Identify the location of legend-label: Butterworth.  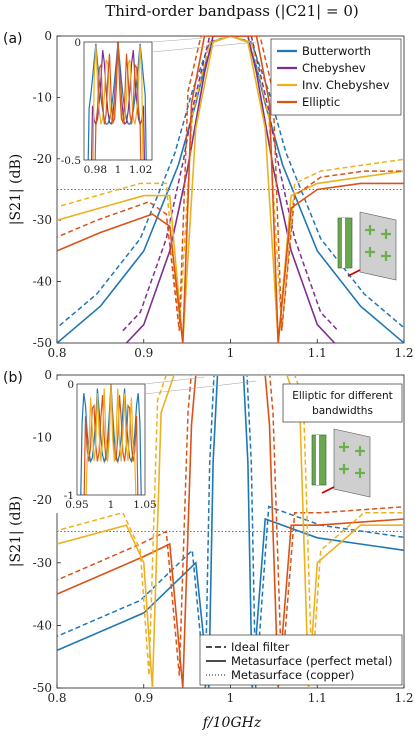
(336, 51).